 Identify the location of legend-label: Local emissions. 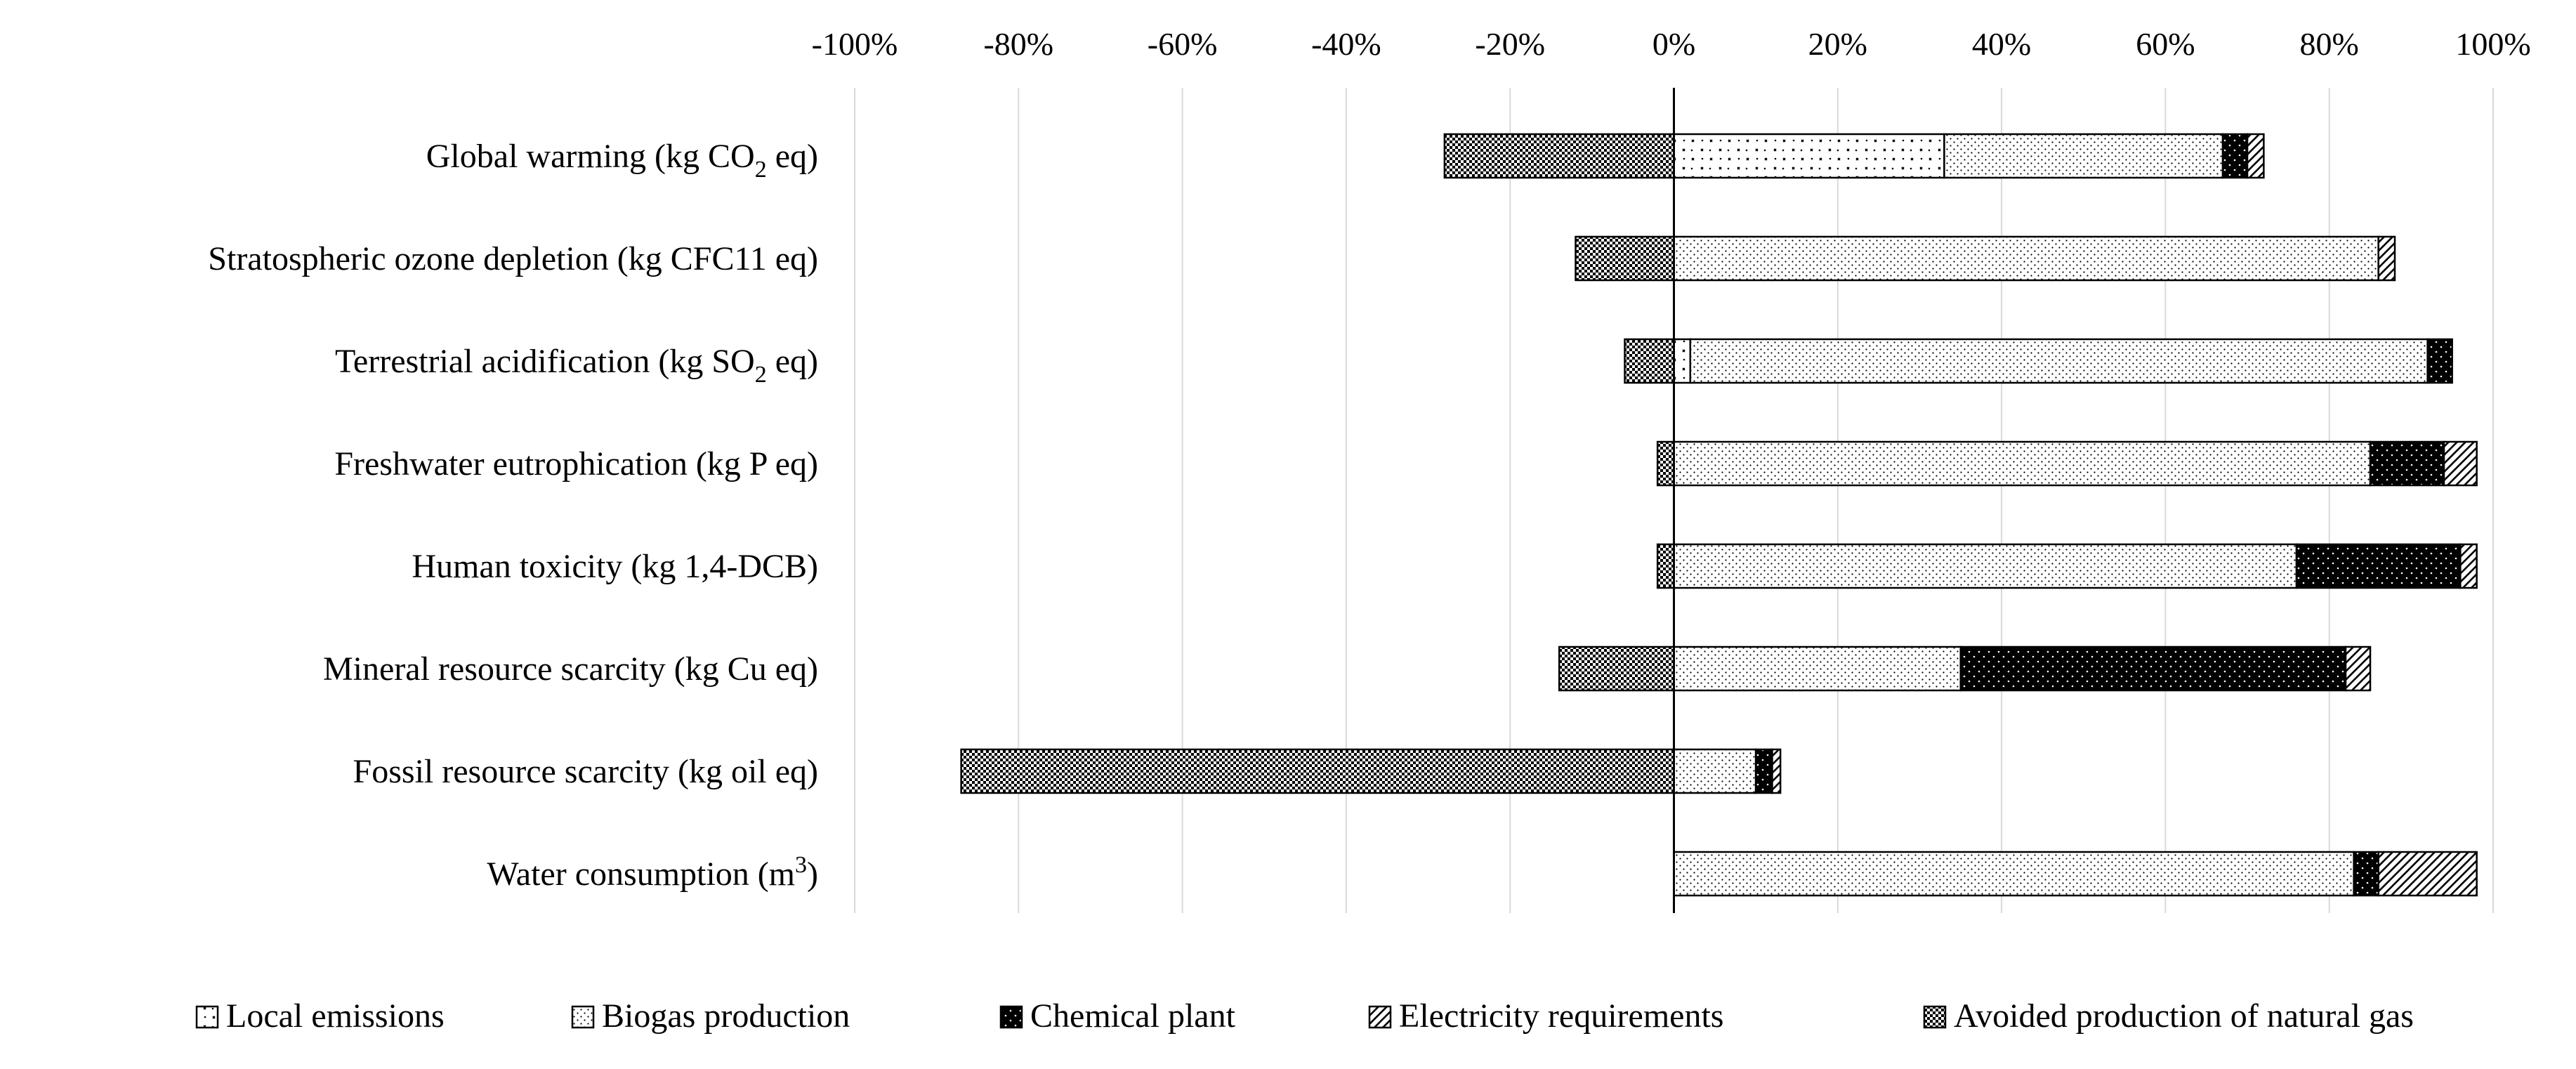
(335, 1016).